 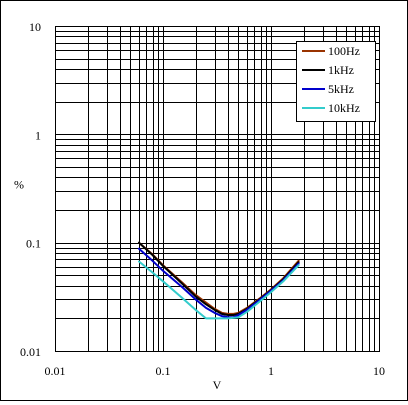 I want to click on series-line-10khz, so click(x=219, y=290).